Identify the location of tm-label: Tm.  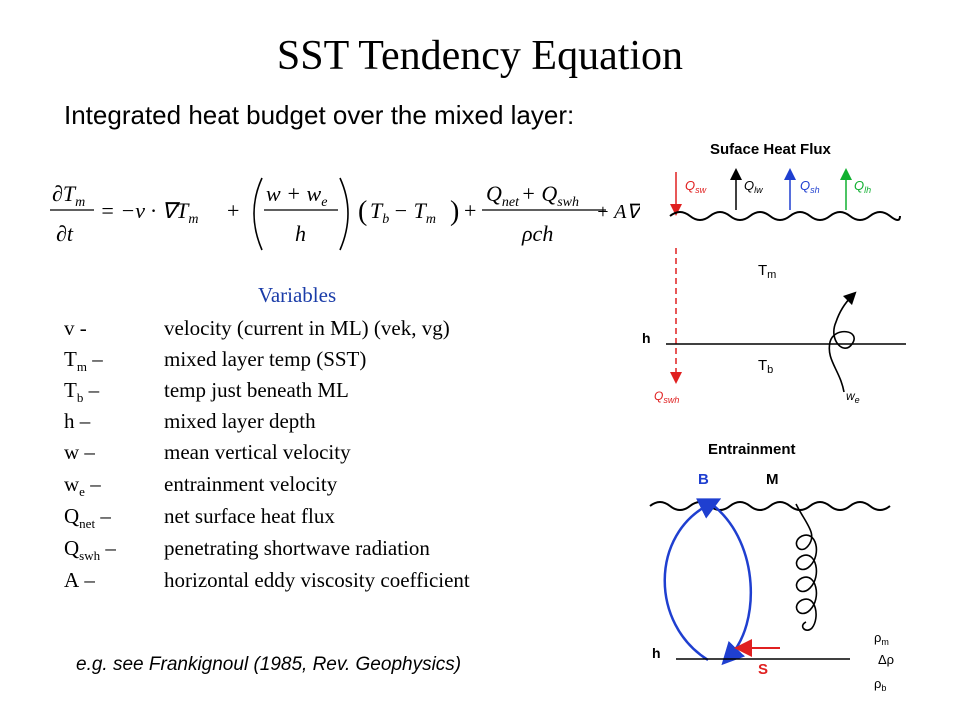
(767, 271).